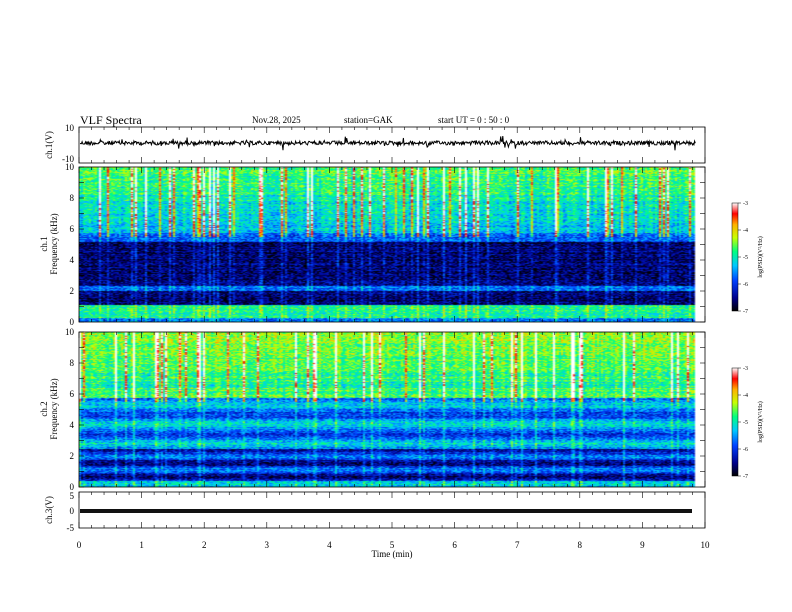 Image resolution: width=792 pixels, height=612 pixels. Describe the element at coordinates (44, 408) in the screenshot. I see `spec2-ylabel-channel: ch.2` at that location.